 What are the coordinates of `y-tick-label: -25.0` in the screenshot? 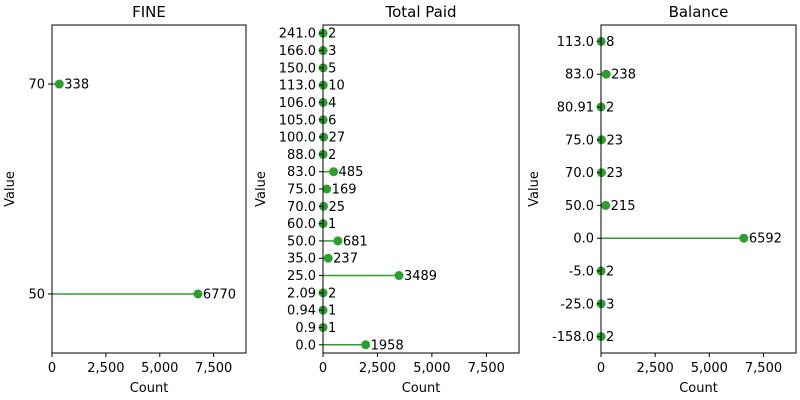 It's located at (577, 304).